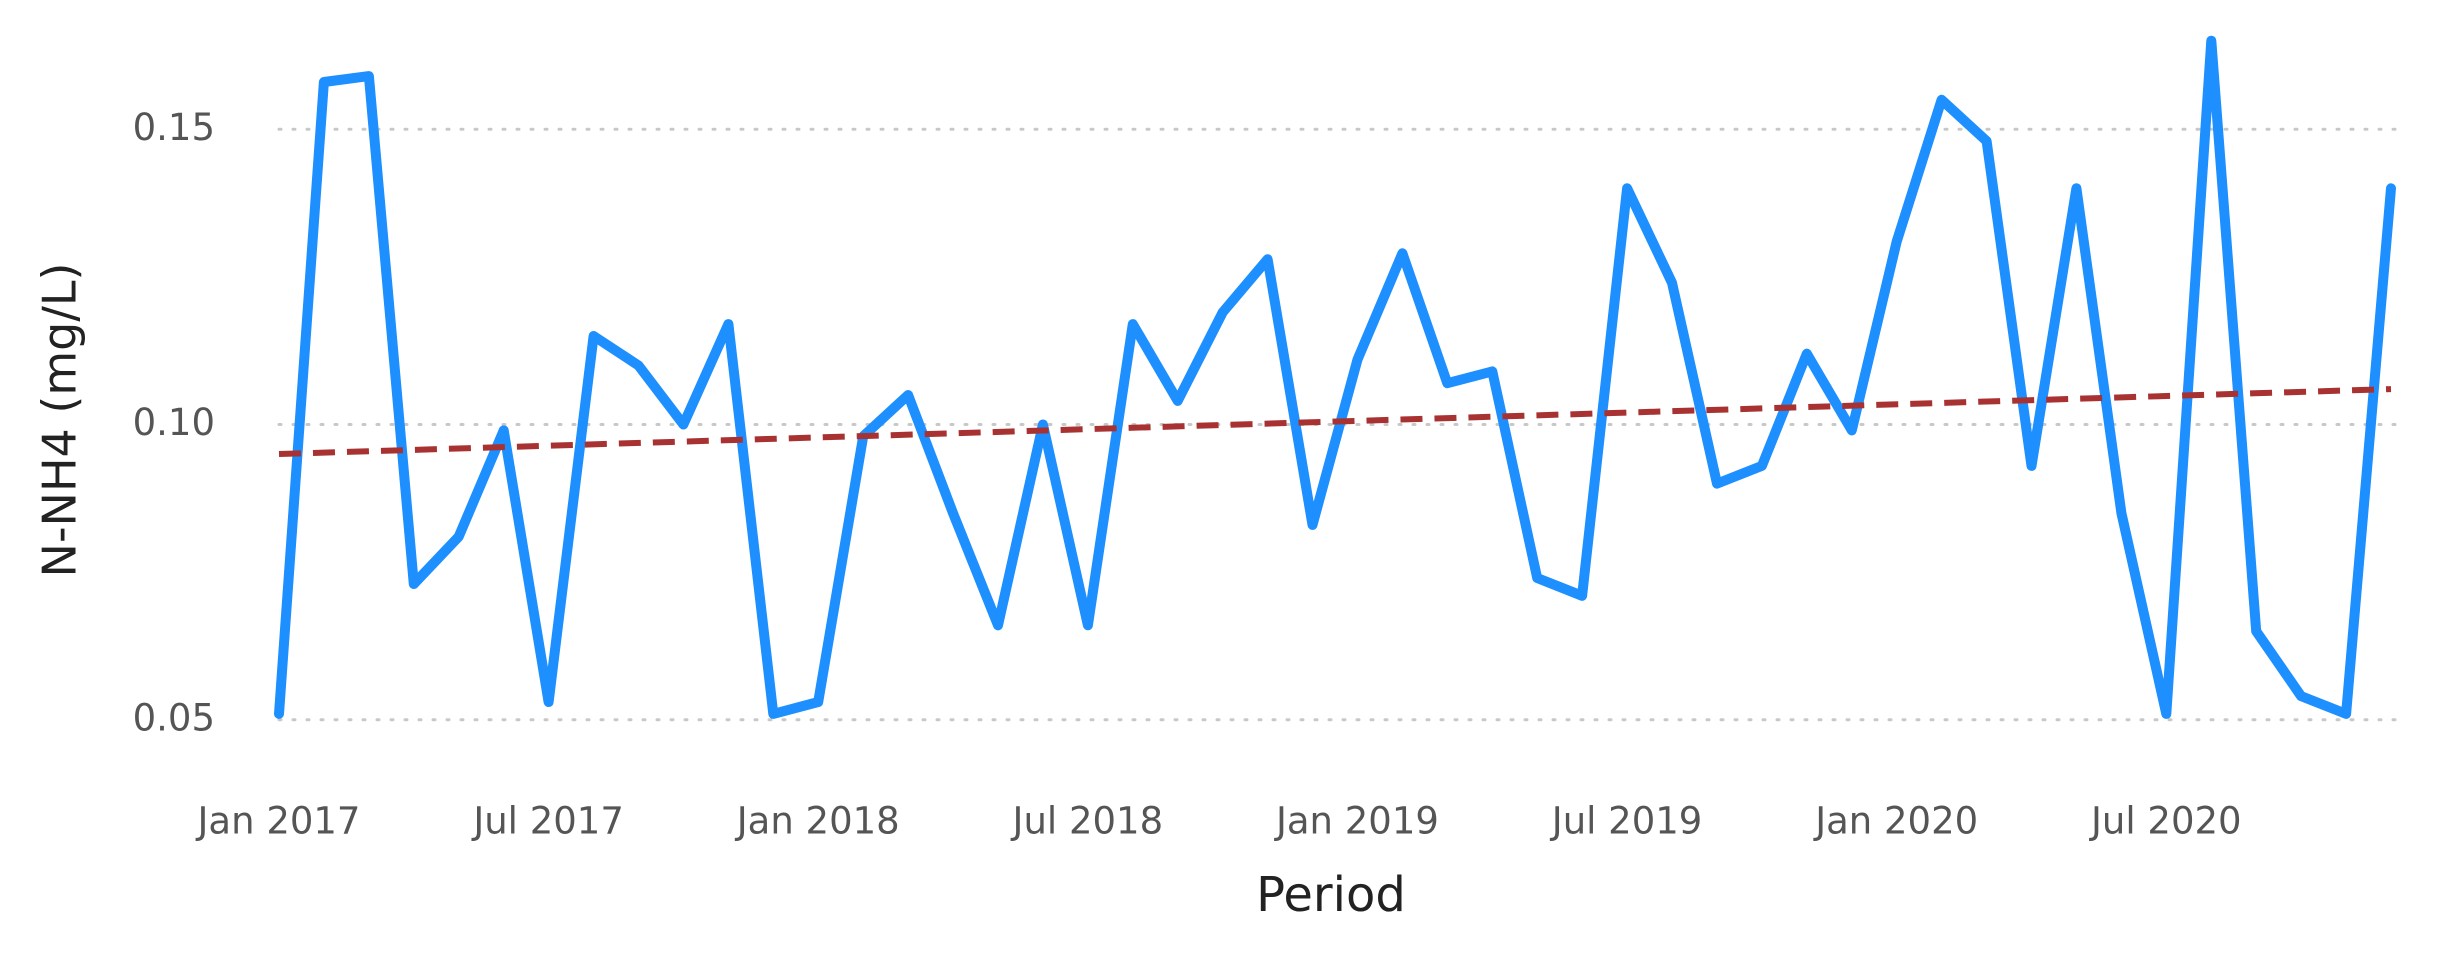 The width and height of the screenshot is (2456, 954). I want to click on x-axis-title: Period, so click(1331, 895).